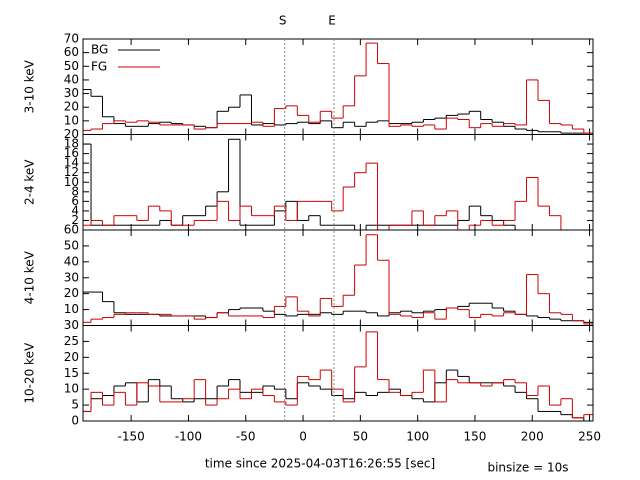 Image resolution: width=640 pixels, height=480 pixels. Describe the element at coordinates (332, 21) in the screenshot. I see `marker-label: E` at that location.